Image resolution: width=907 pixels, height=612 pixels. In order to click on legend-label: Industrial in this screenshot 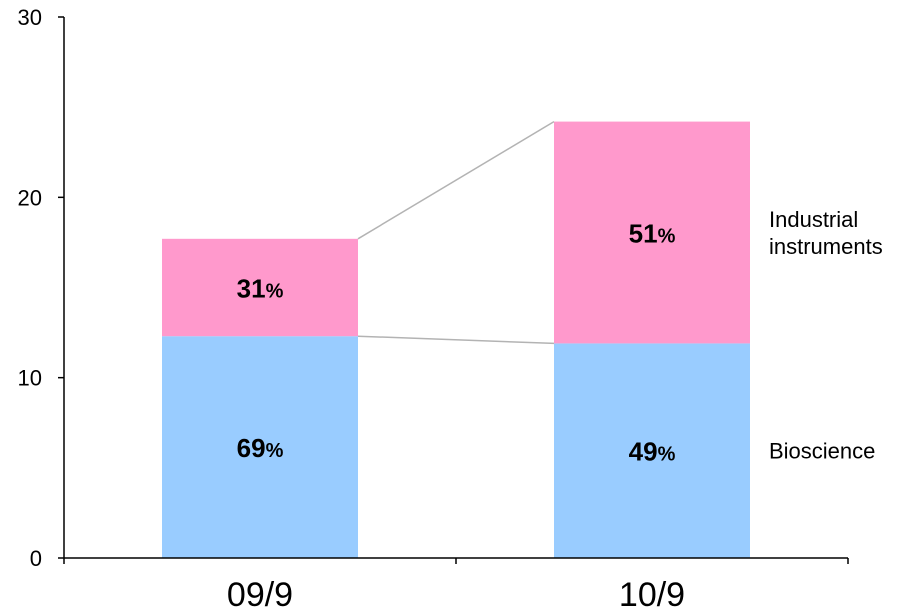, I will do `click(813, 219)`.